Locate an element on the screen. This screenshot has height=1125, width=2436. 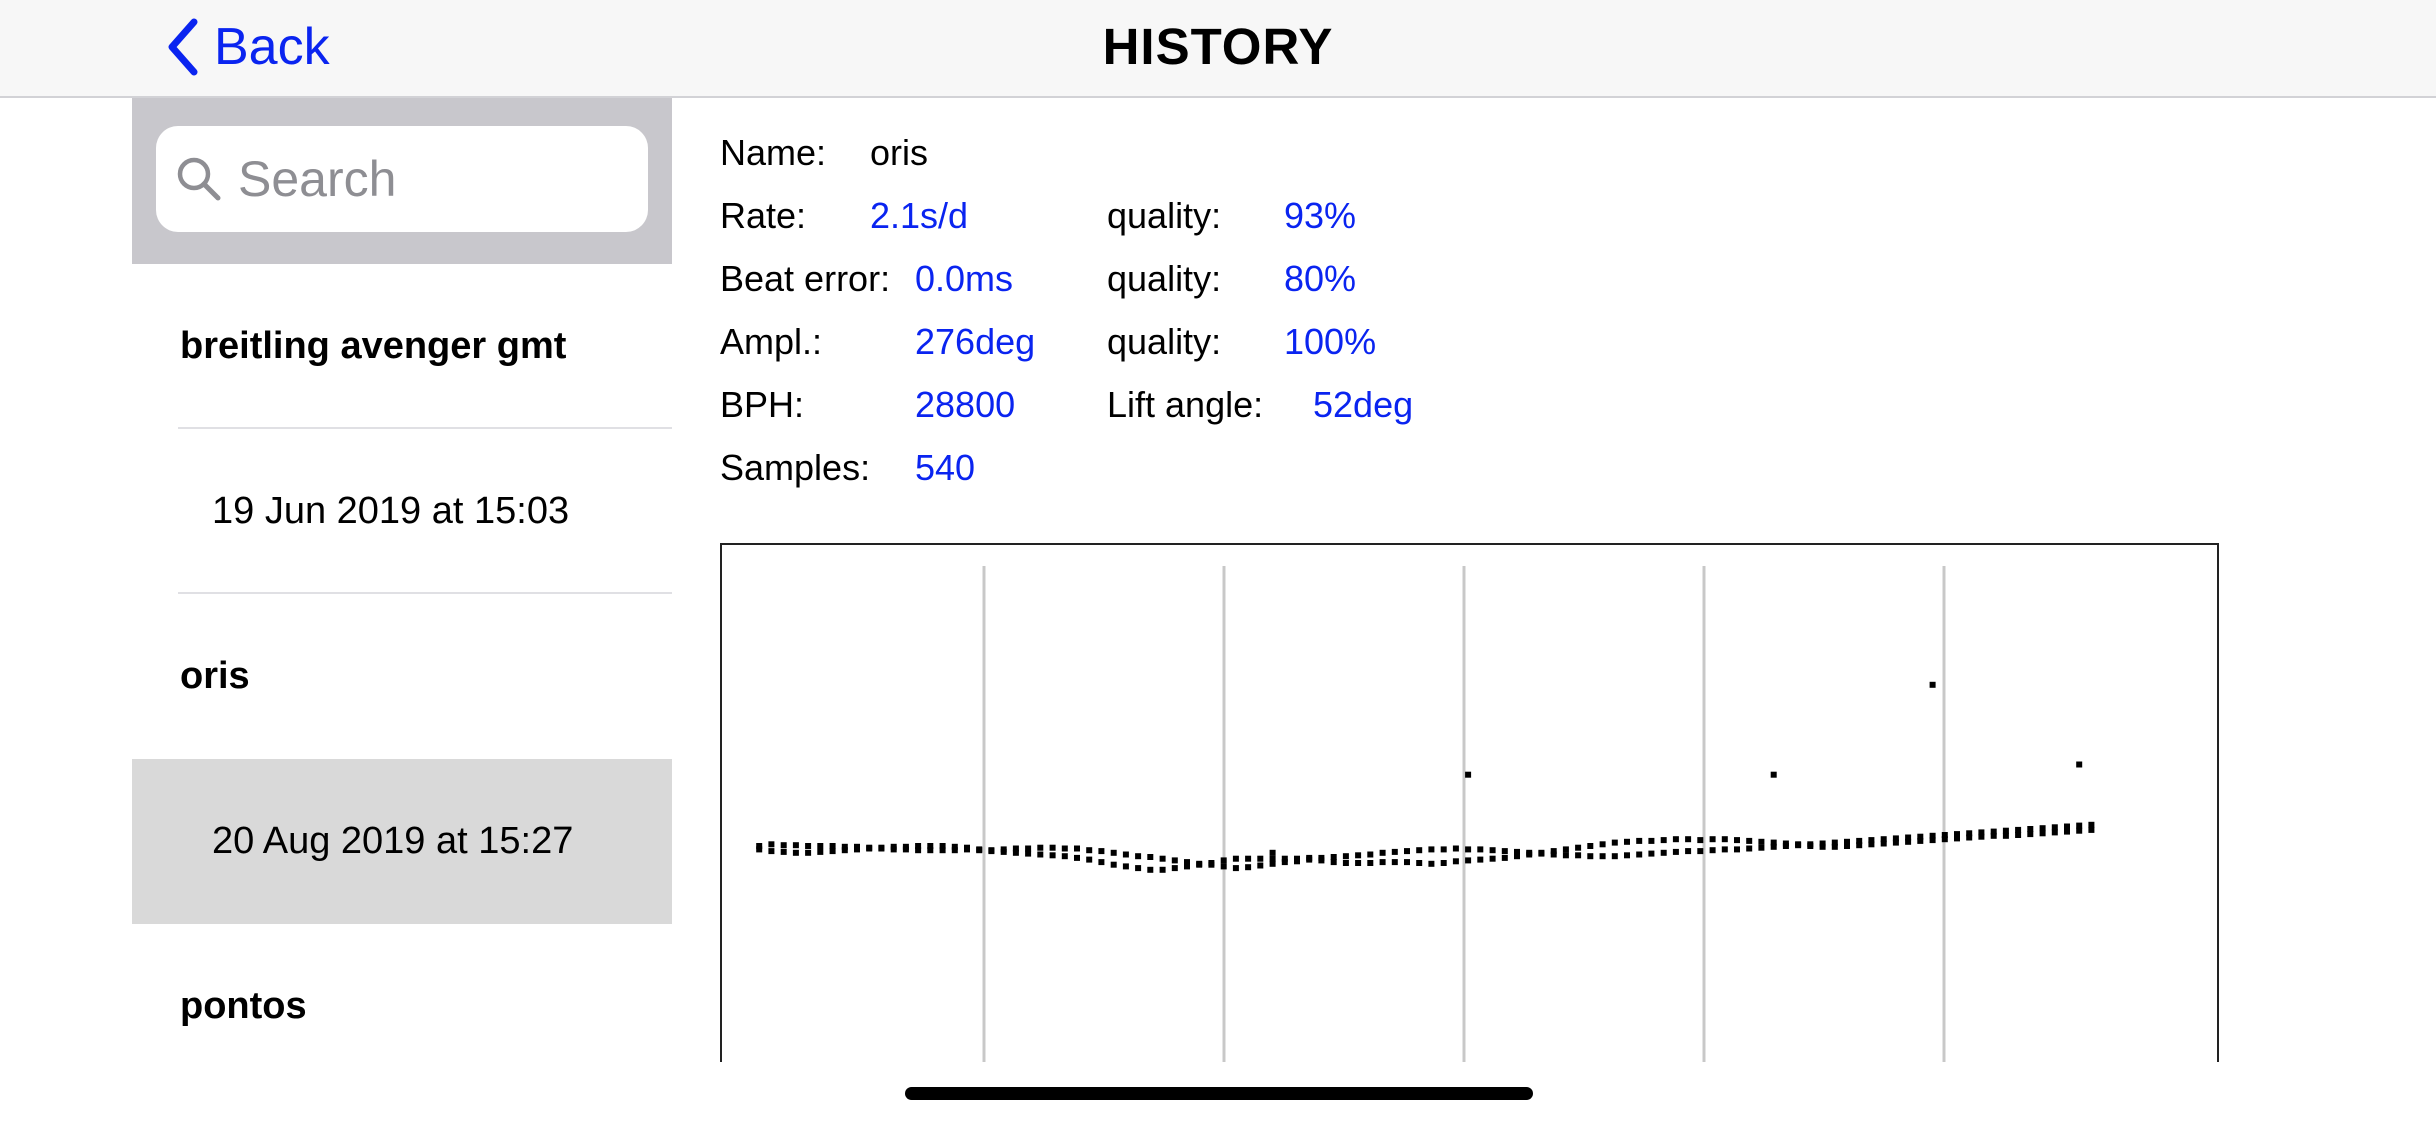
navigation-bar: Back HISTORY is located at coordinates (1218, 49).